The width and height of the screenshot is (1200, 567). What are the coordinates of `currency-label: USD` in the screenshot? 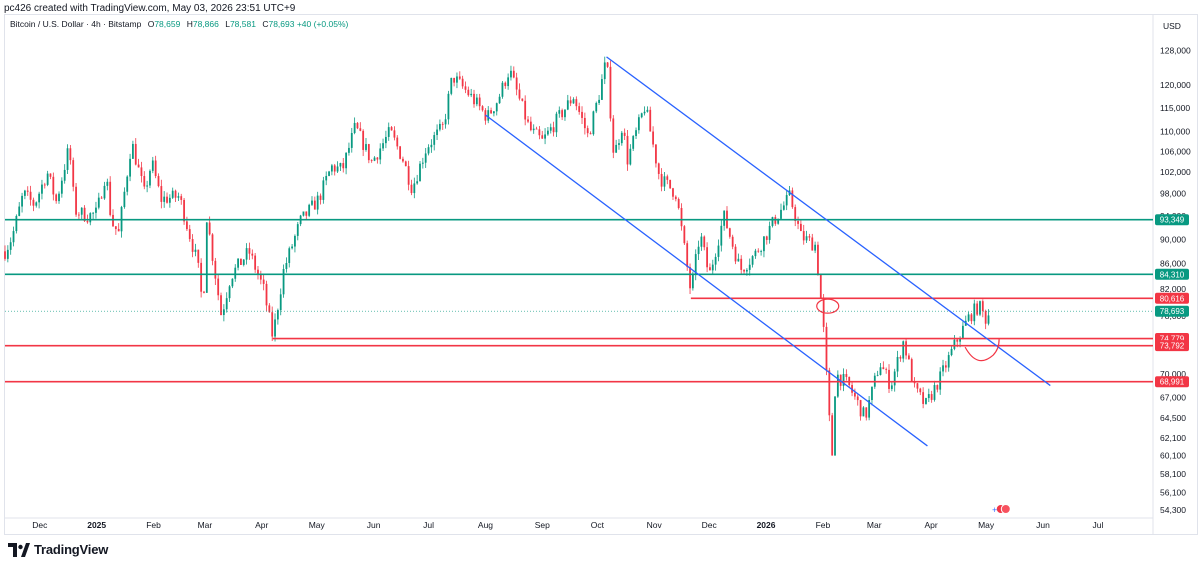 It's located at (1172, 26).